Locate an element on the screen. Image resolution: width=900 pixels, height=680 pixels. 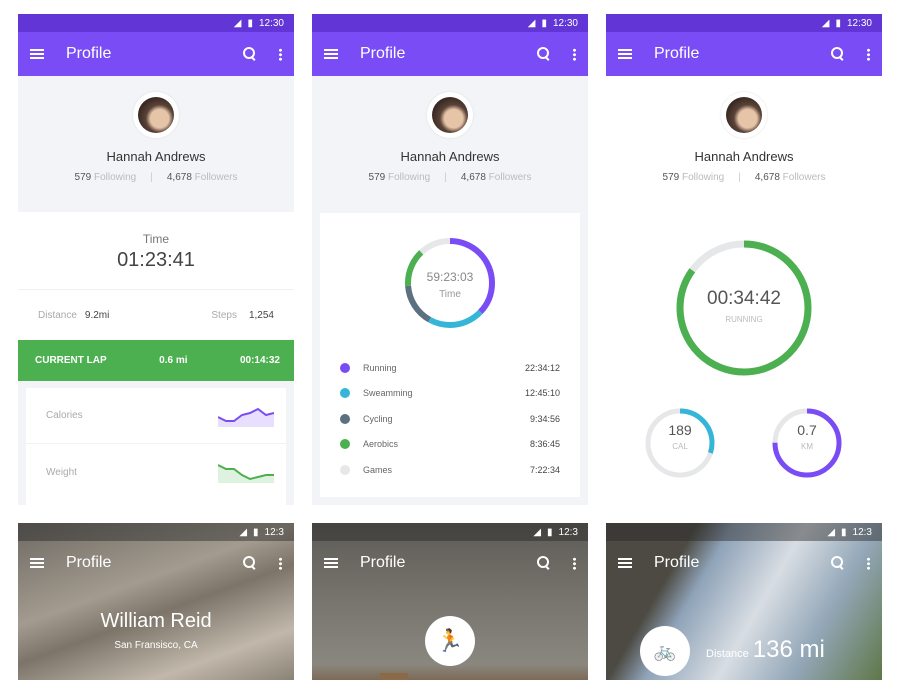
following-count: 579 is located at coordinates (671, 177).